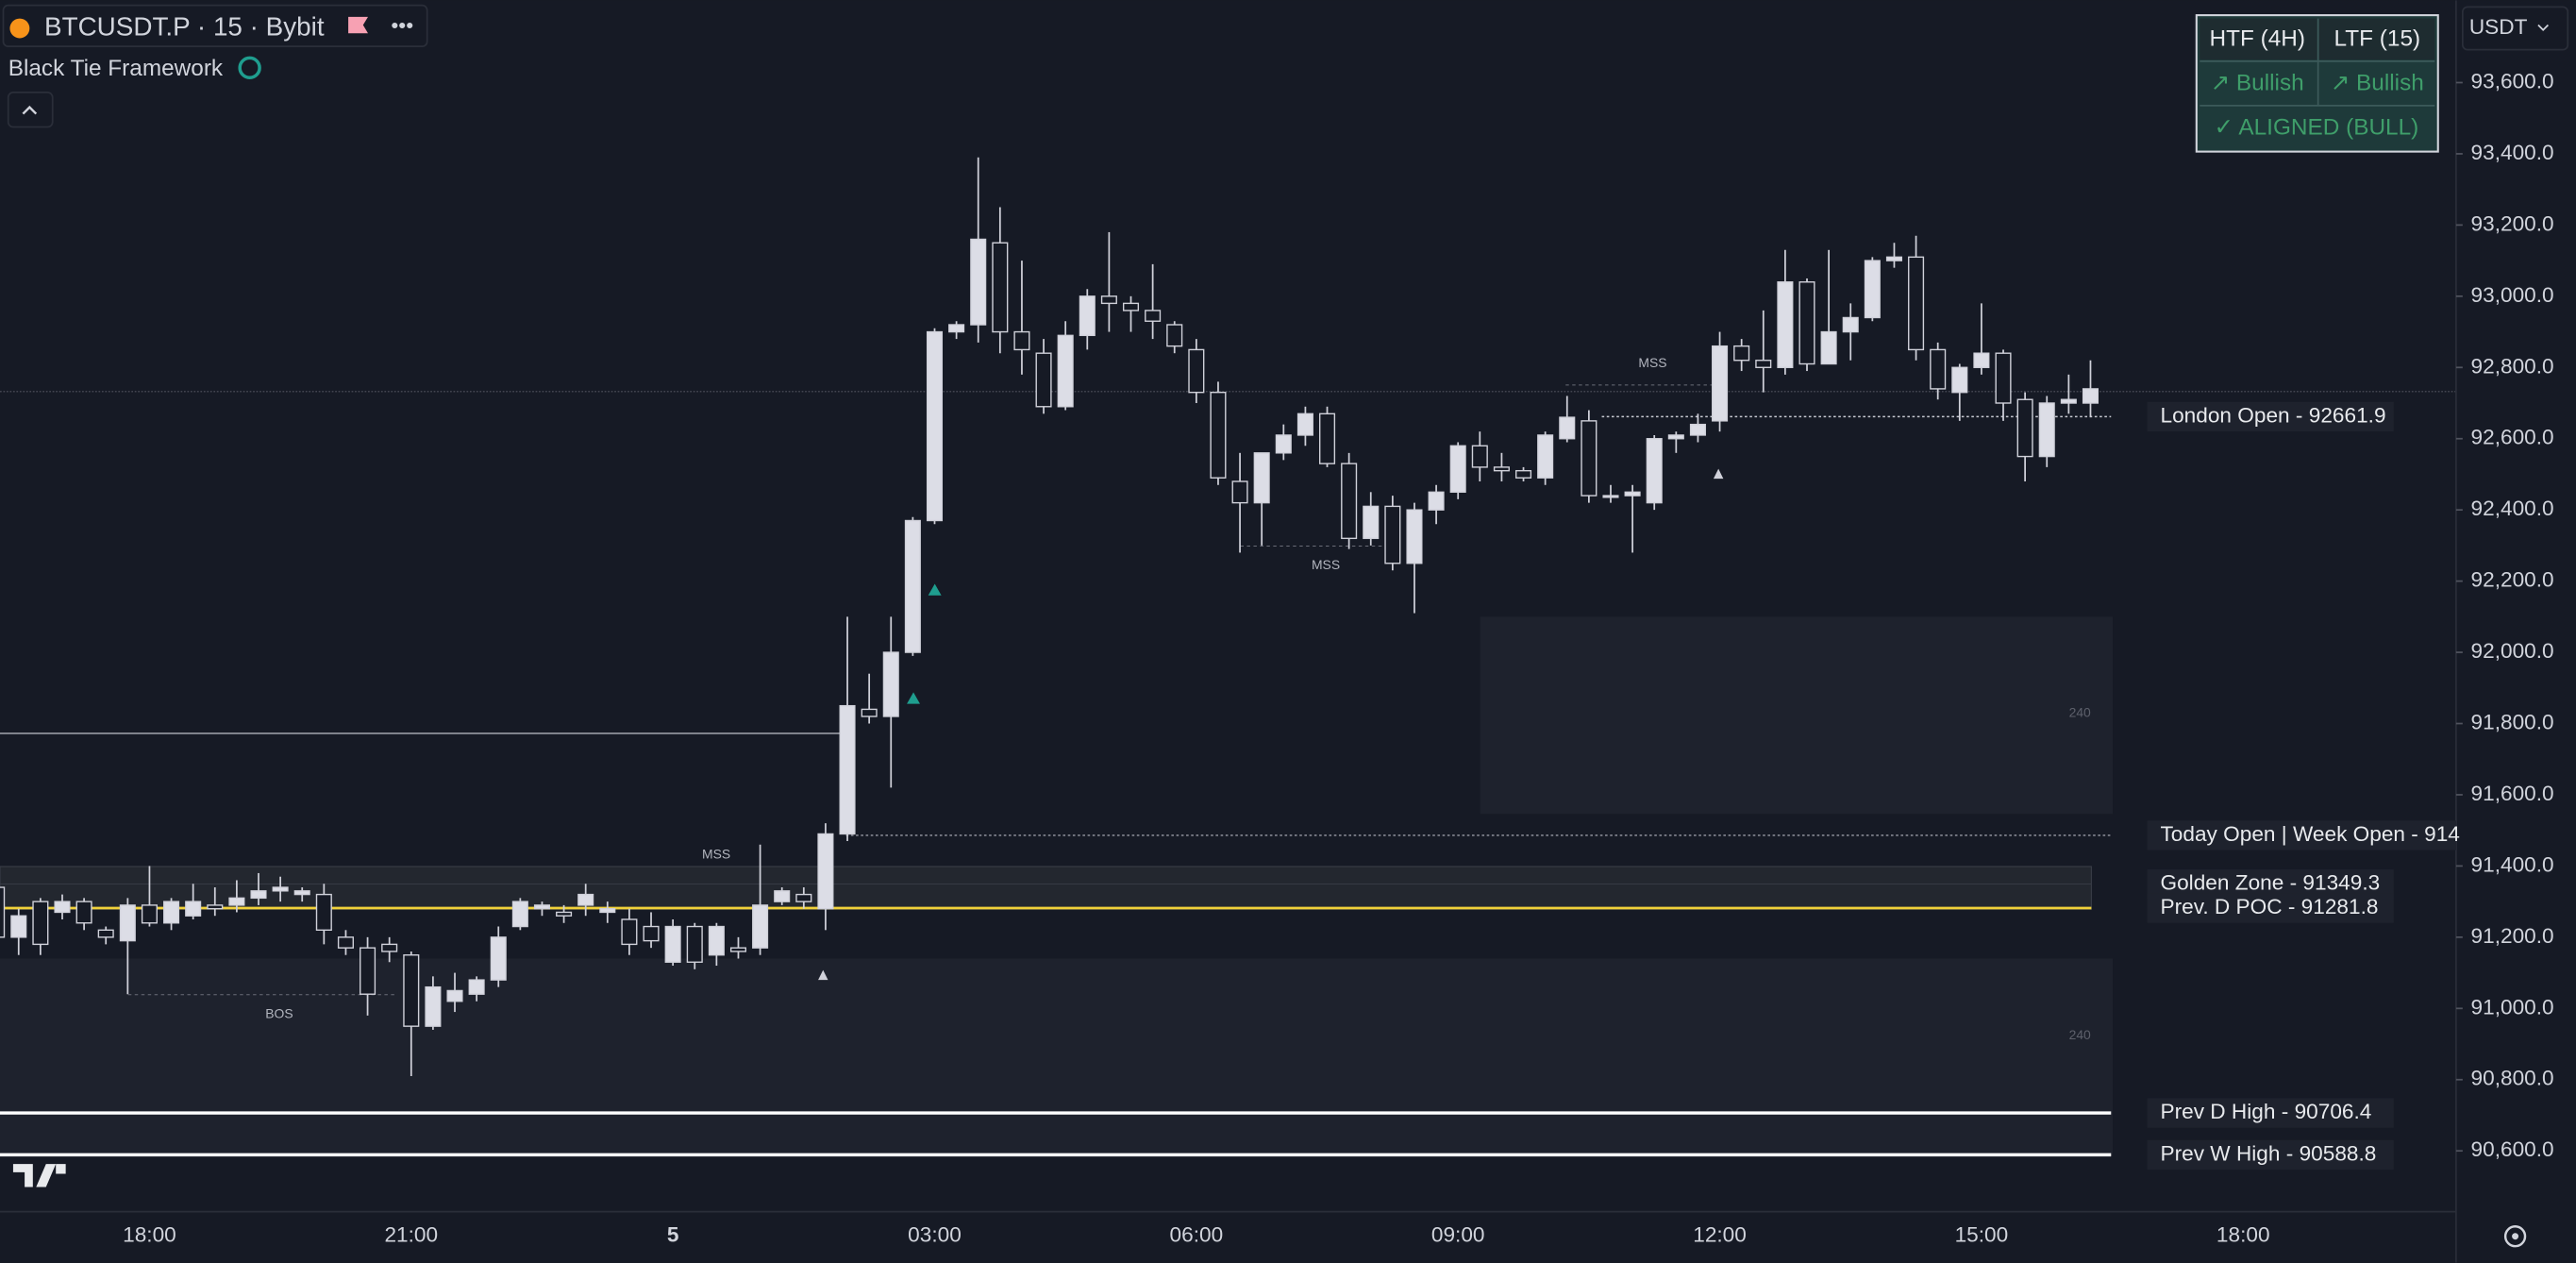 This screenshot has width=2576, height=1263. I want to click on y-tick-label: 93,400.0, so click(2512, 152).